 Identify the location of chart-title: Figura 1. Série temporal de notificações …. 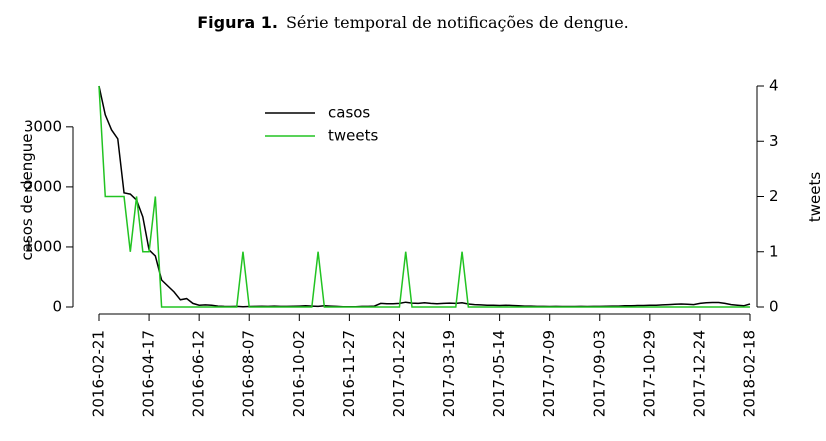
(413, 22).